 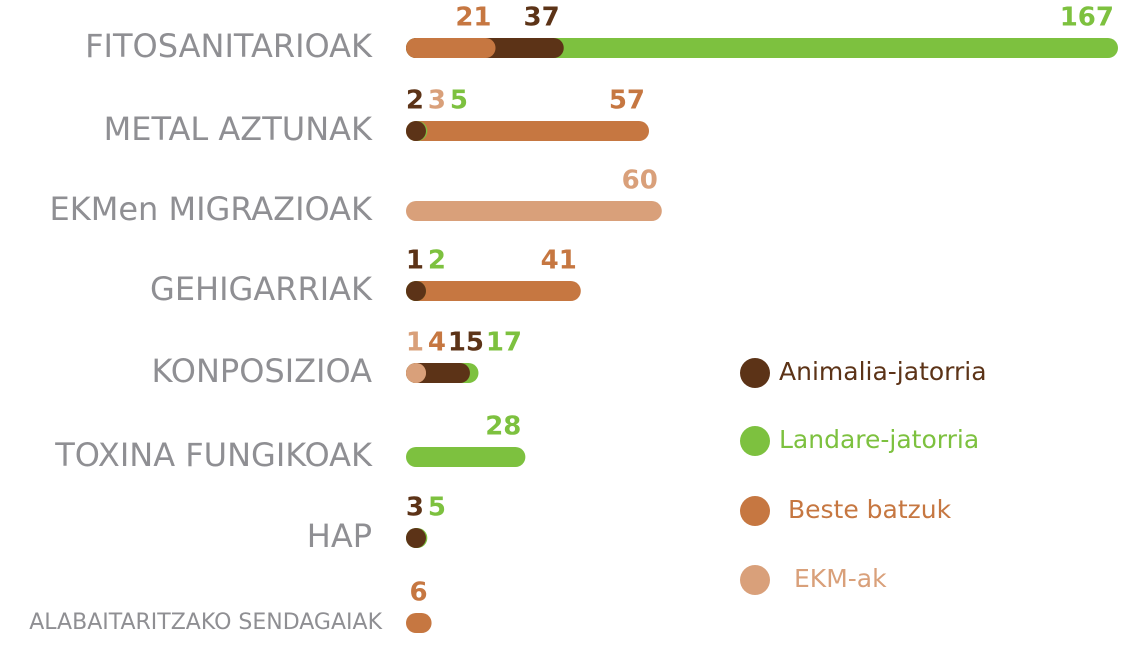 What do you see at coordinates (212, 209) in the screenshot?
I see `category-label: EKMen MIGRAZIOAK` at bounding box center [212, 209].